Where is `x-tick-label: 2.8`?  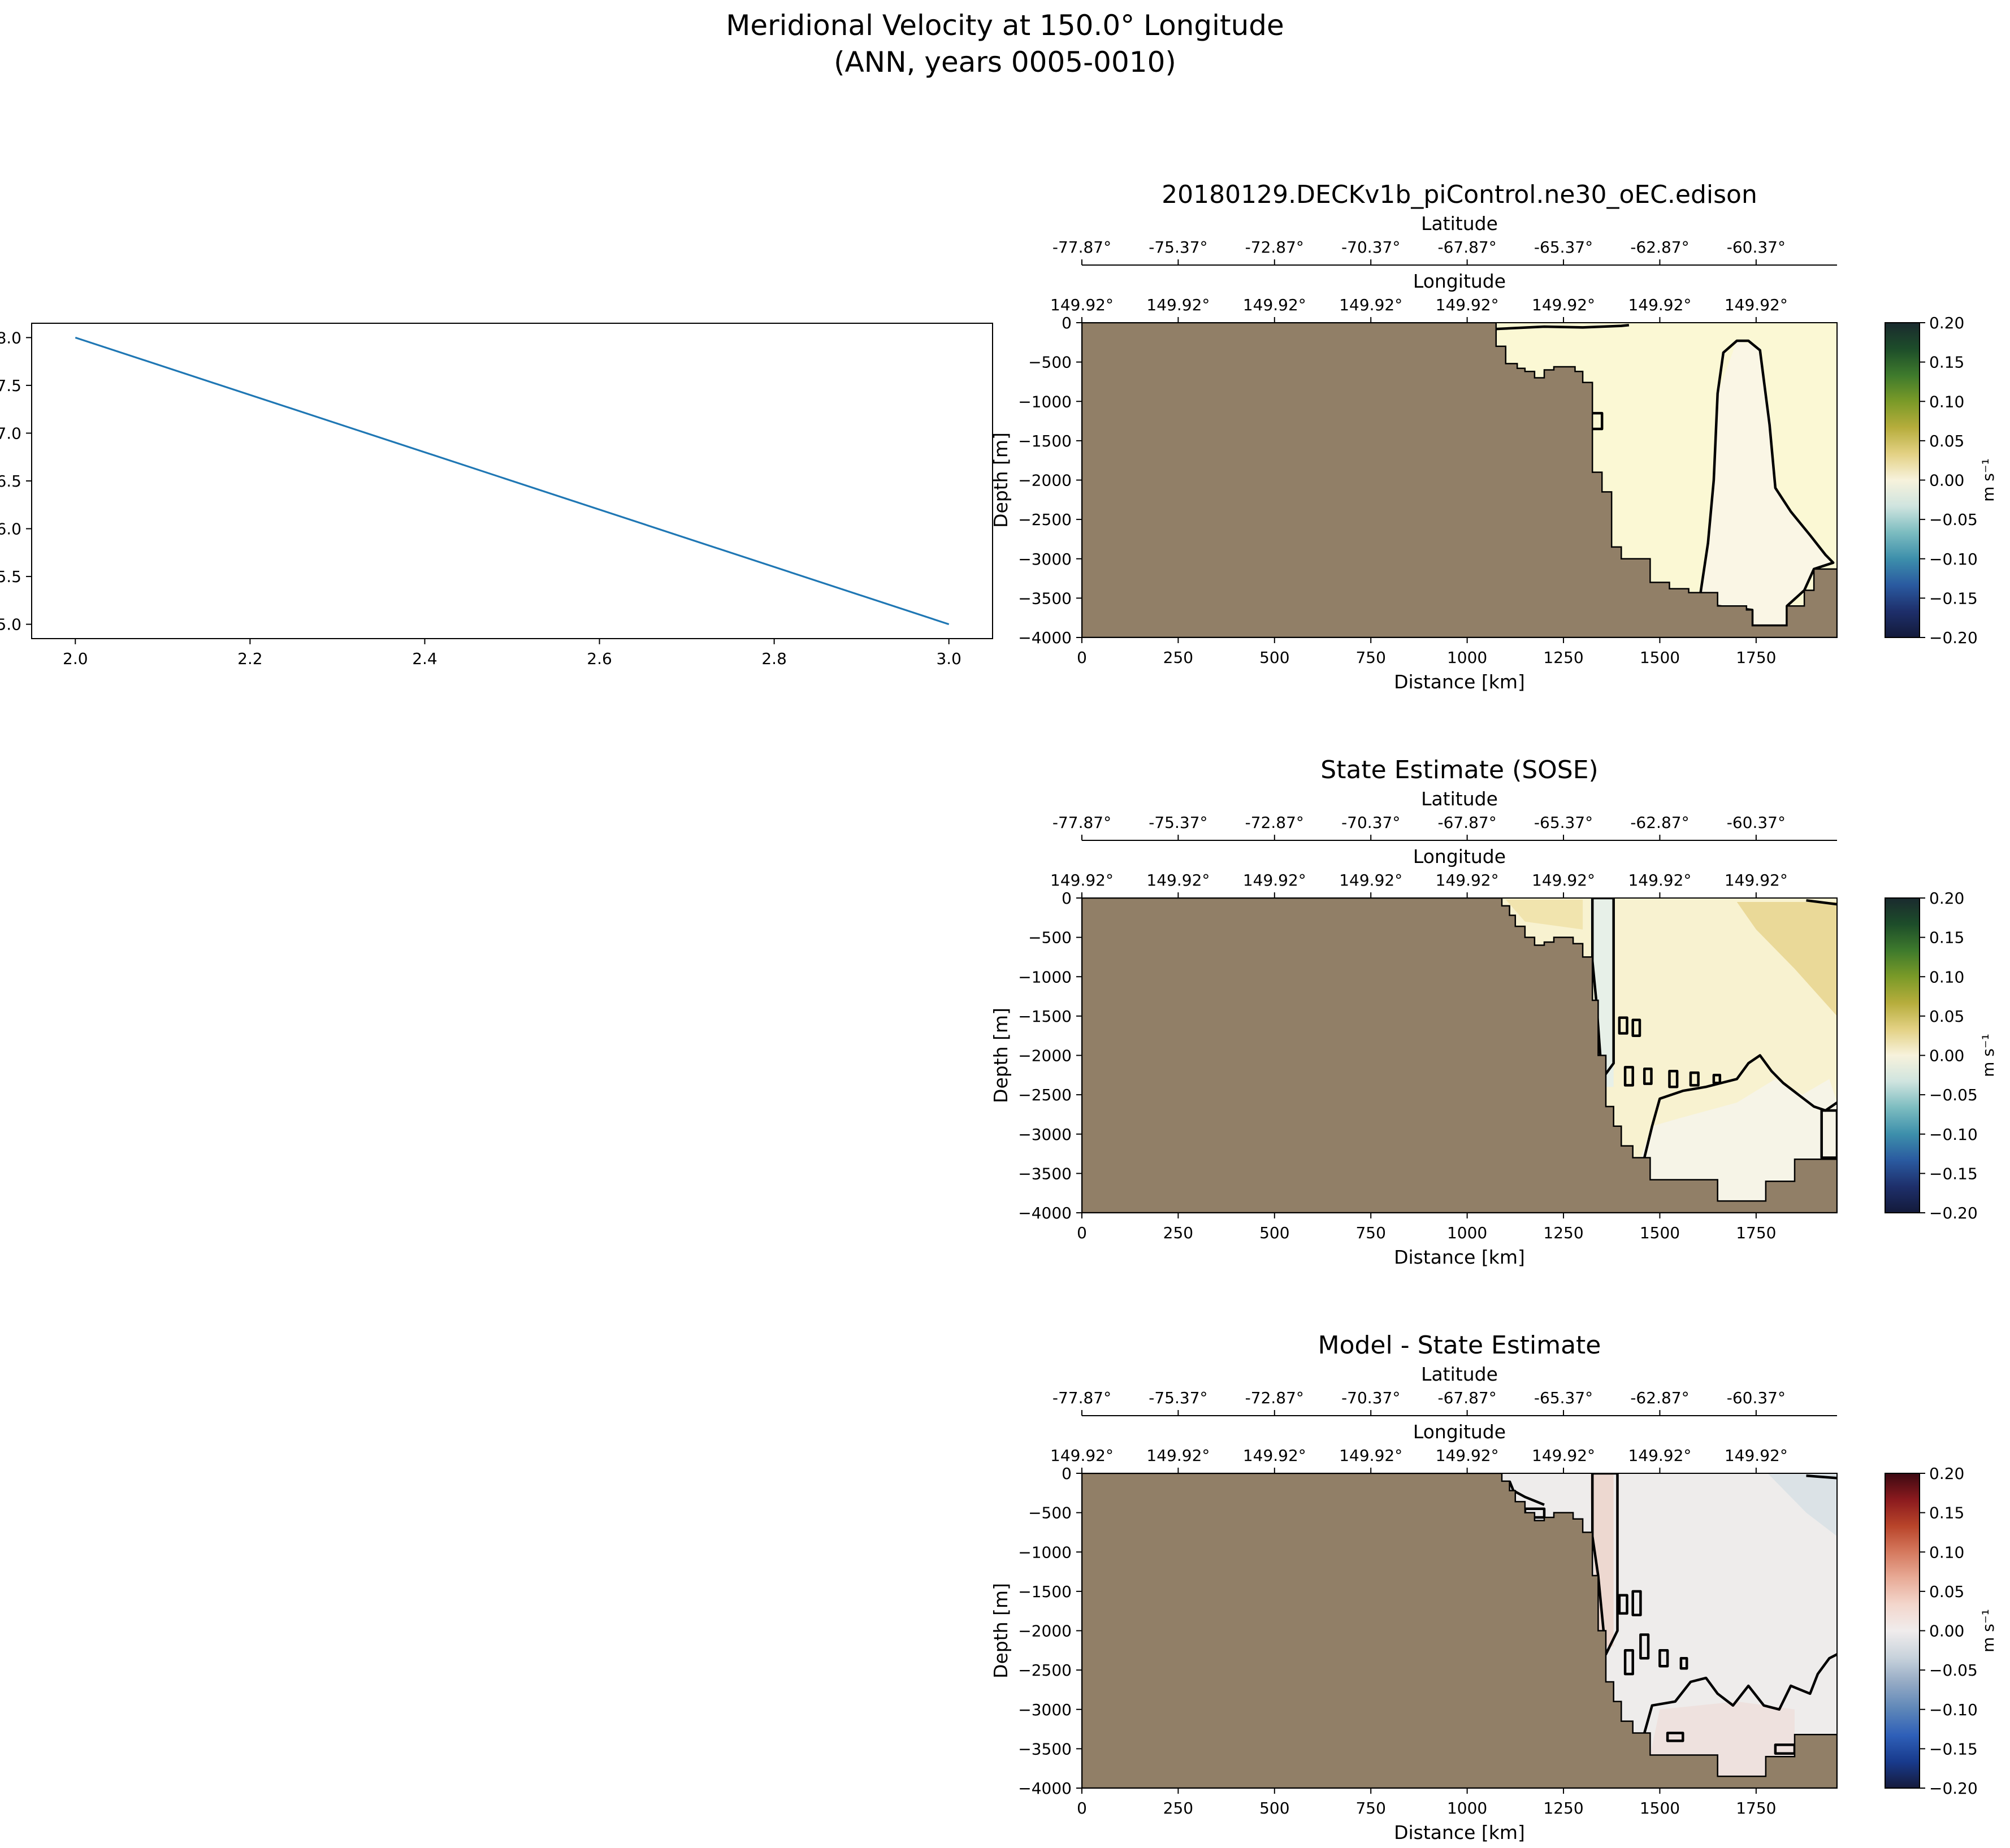 x-tick-label: 2.8 is located at coordinates (774, 658).